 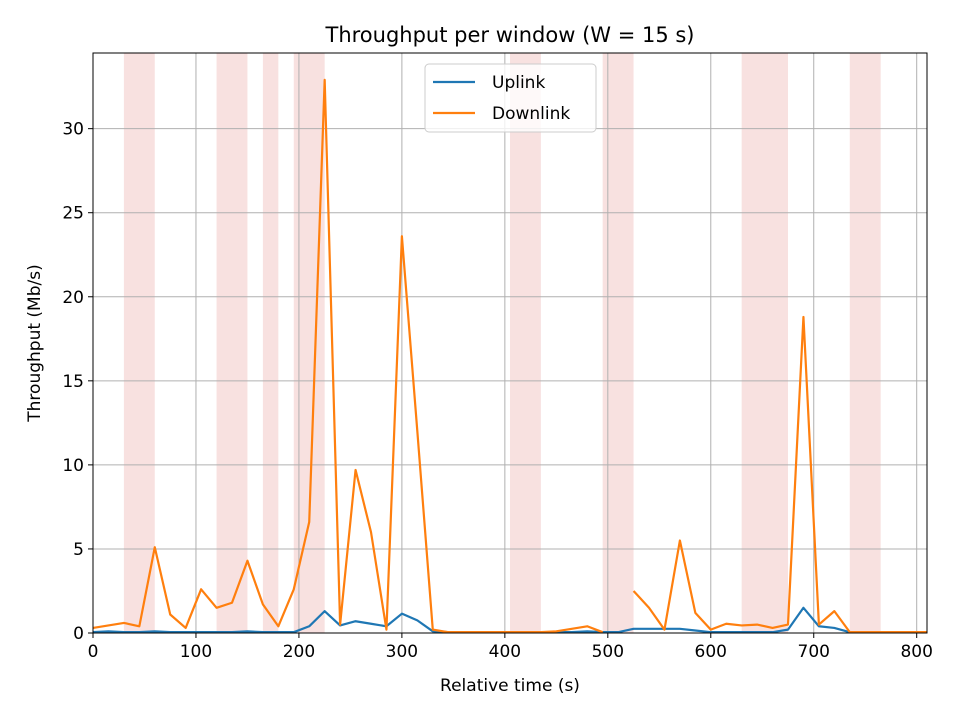 I want to click on y-axis-label: Throughput (Mb/s), so click(x=35, y=343).